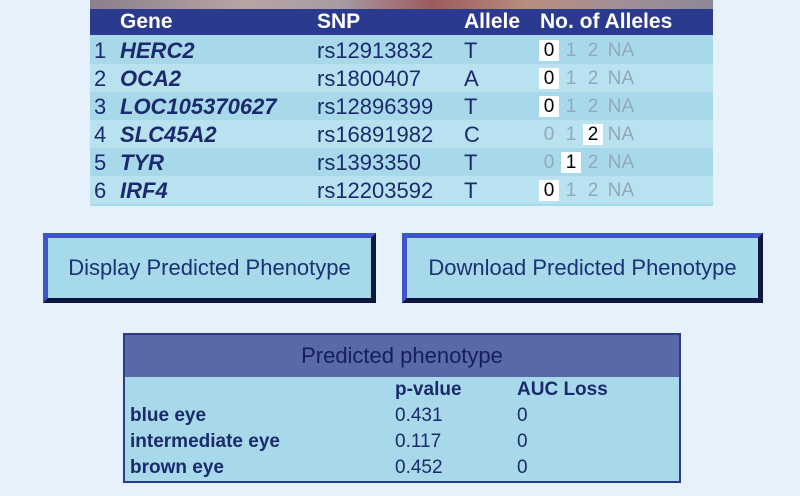 This screenshot has width=800, height=496. I want to click on phenotype-title: Predicted phenotype, so click(402, 356).